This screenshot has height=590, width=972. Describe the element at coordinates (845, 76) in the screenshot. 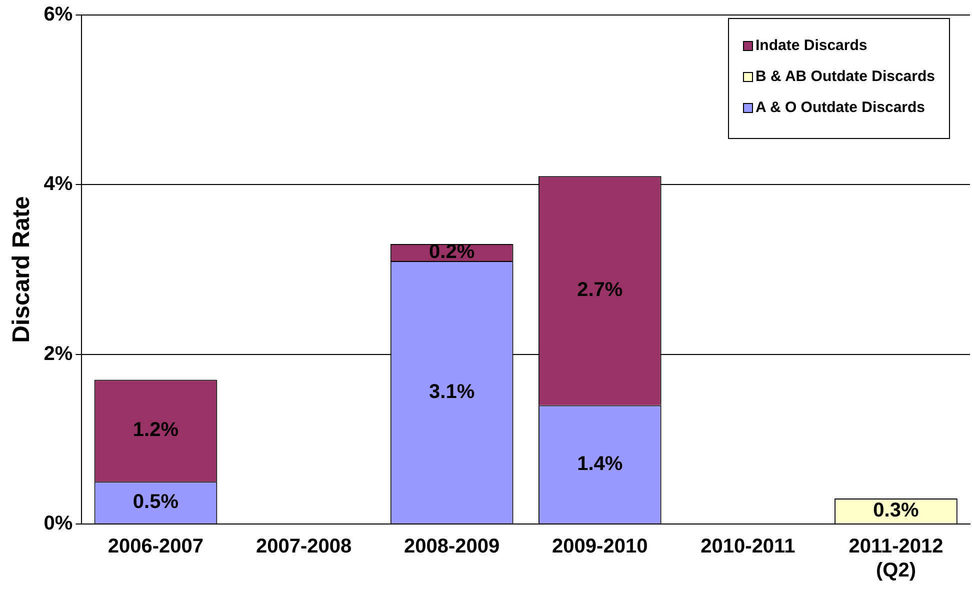

I see `legend-label: B & AB Outdate Discards` at that location.